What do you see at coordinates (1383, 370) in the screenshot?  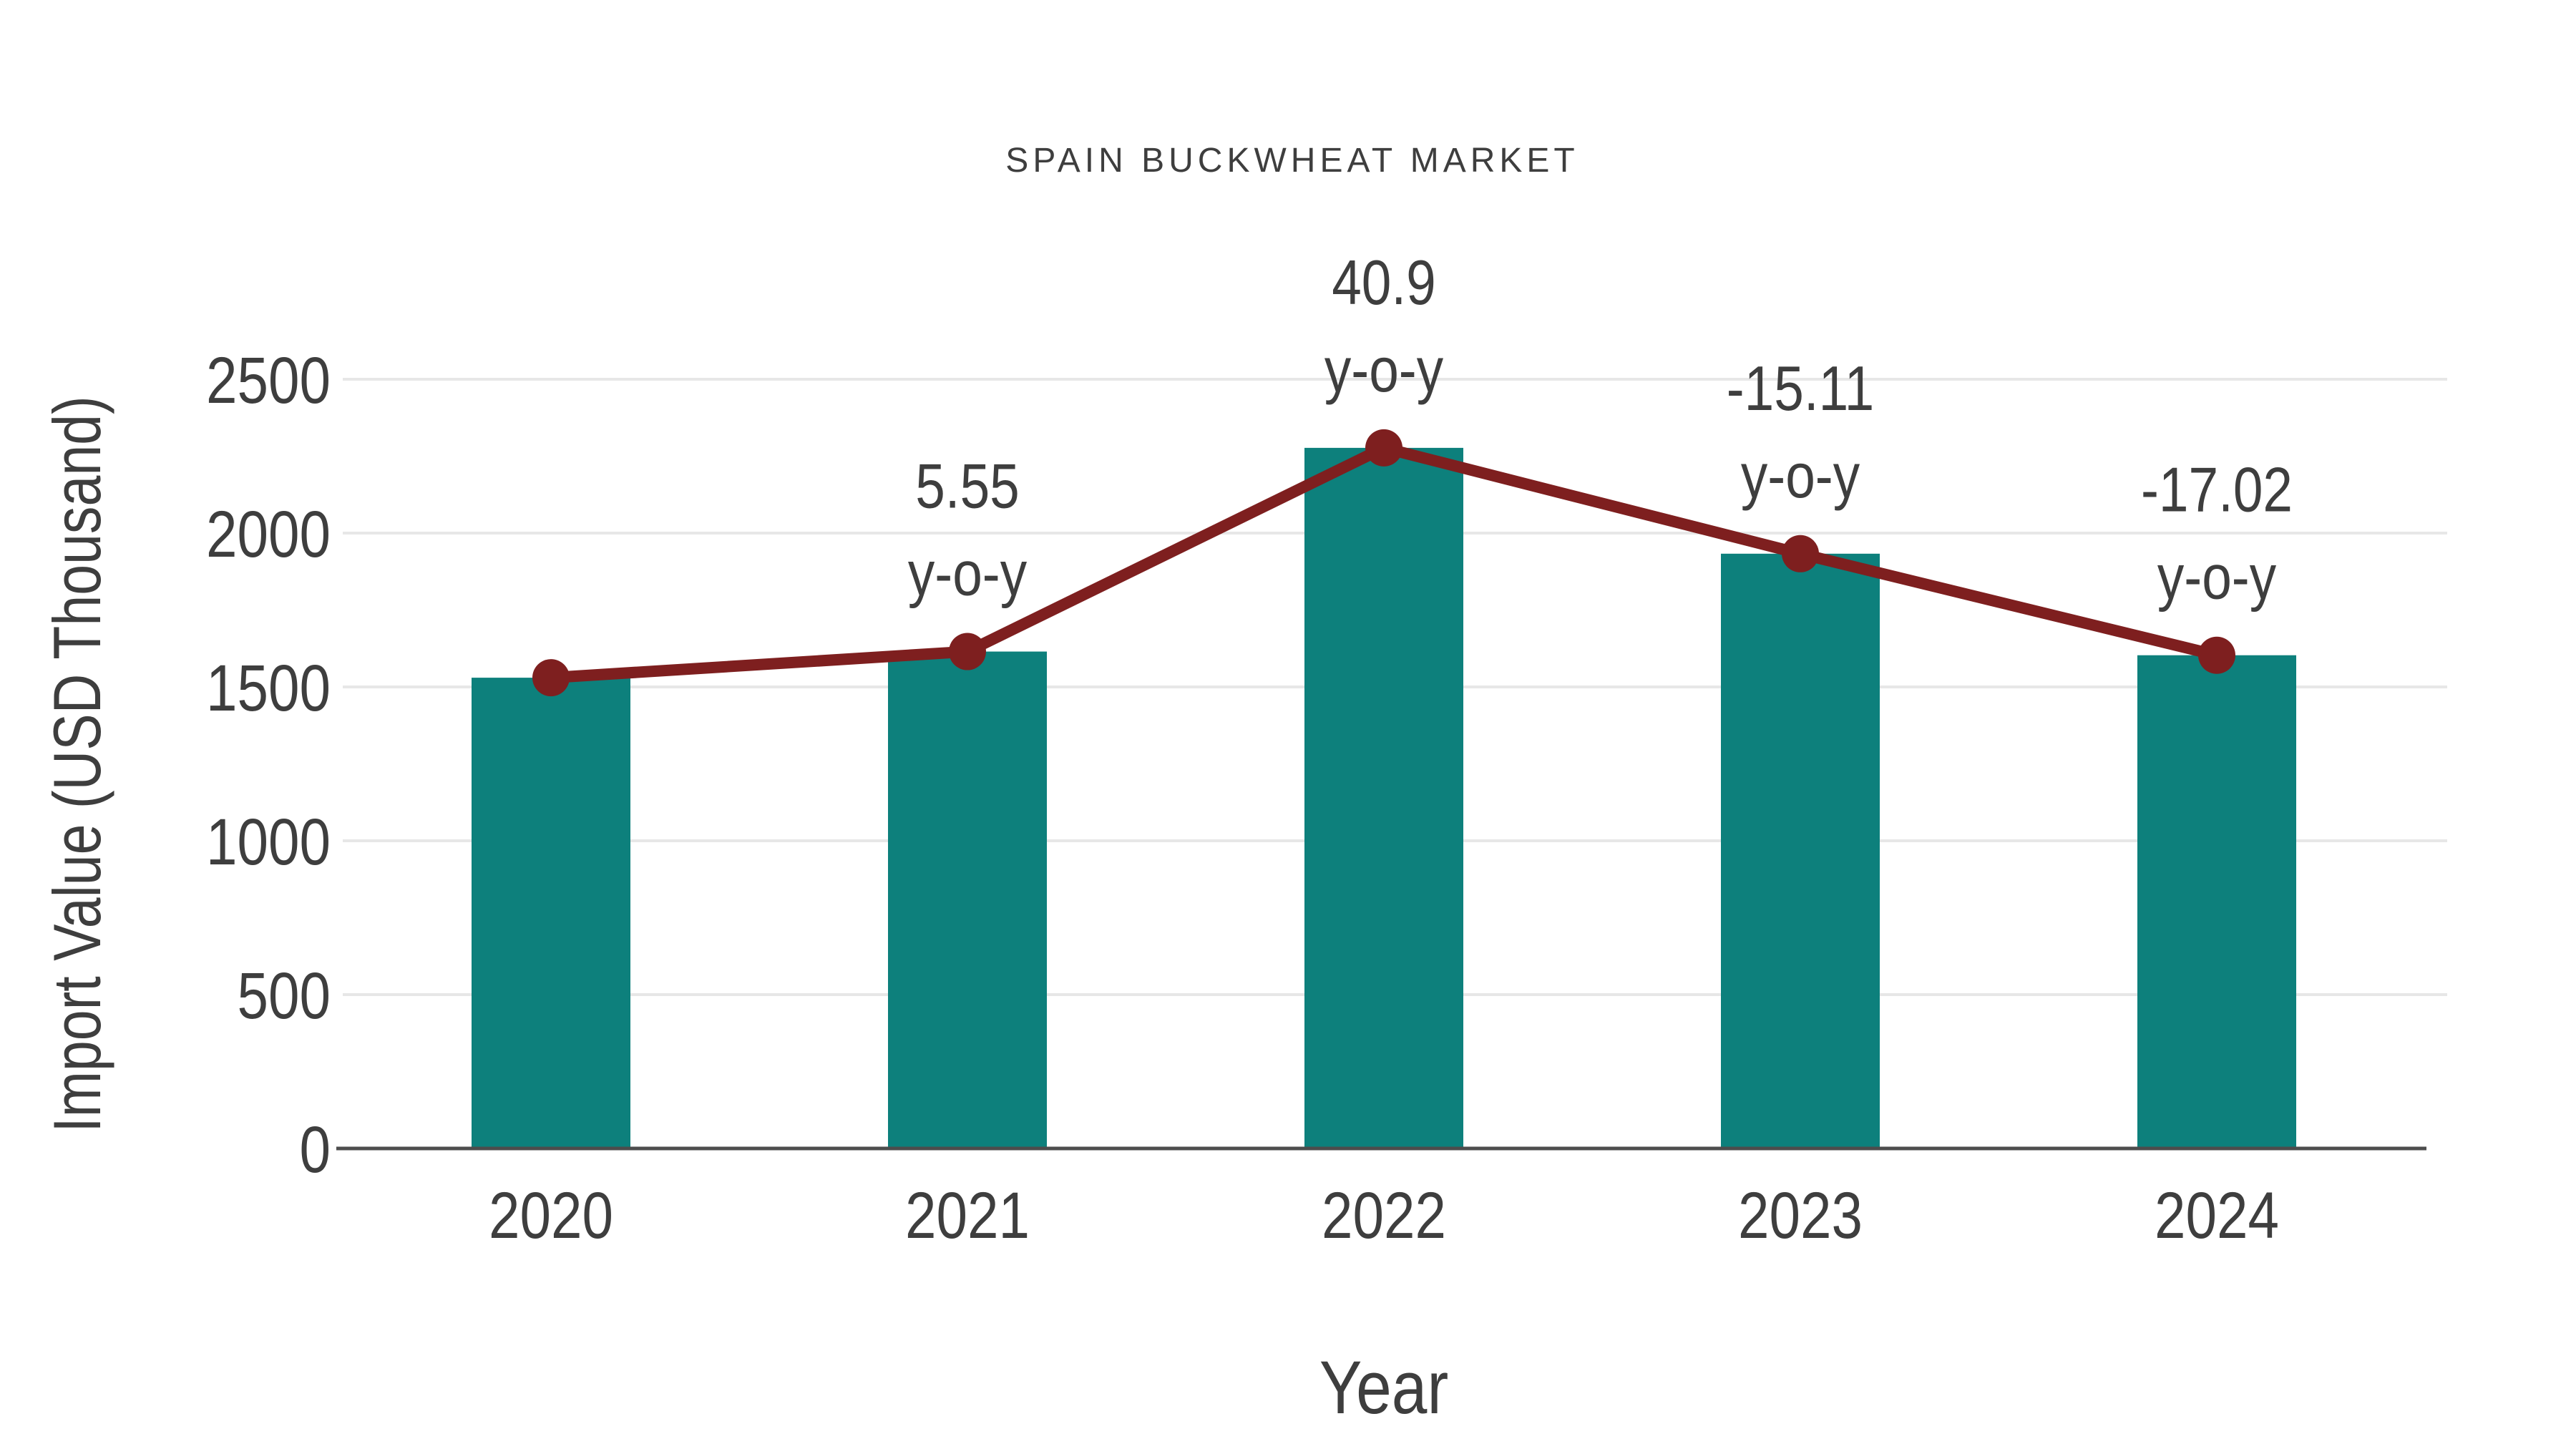 I see `annotation-sub-2022: y-o-y` at bounding box center [1383, 370].